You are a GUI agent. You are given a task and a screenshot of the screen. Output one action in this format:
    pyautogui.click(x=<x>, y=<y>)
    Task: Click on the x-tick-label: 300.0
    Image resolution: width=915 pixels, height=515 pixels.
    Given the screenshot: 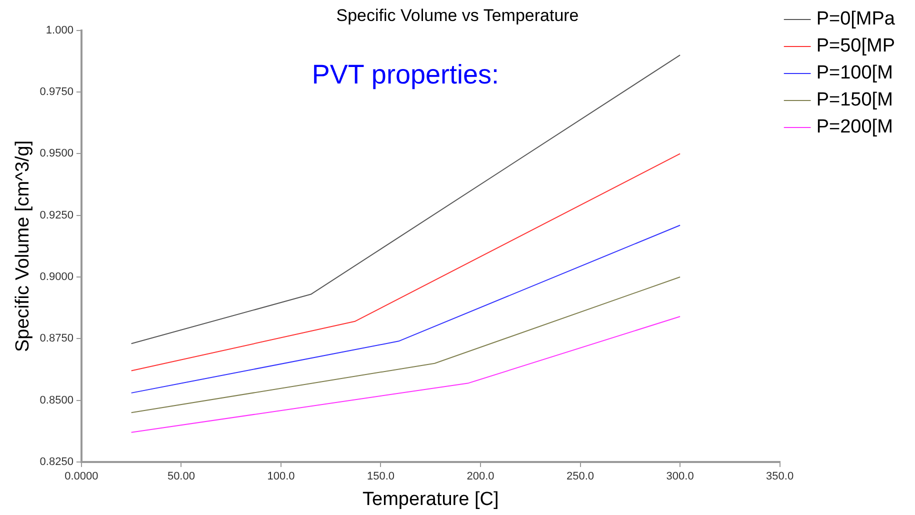 What is the action you would take?
    pyautogui.click(x=680, y=476)
    